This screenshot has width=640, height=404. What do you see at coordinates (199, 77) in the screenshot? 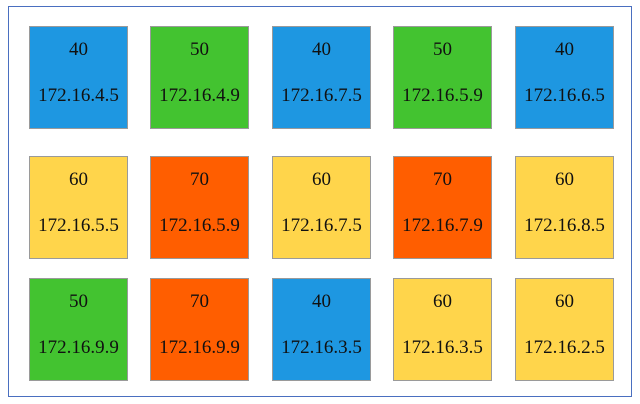
I see `tile: 50 172.16.4.9` at bounding box center [199, 77].